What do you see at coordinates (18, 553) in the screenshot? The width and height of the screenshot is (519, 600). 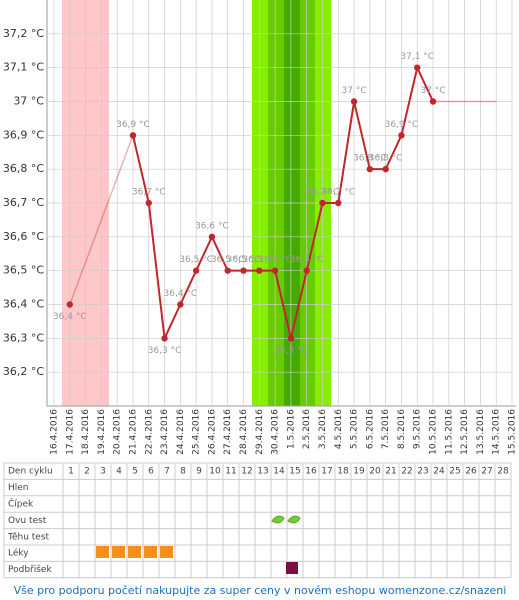 I see `row-label: Léky` at bounding box center [18, 553].